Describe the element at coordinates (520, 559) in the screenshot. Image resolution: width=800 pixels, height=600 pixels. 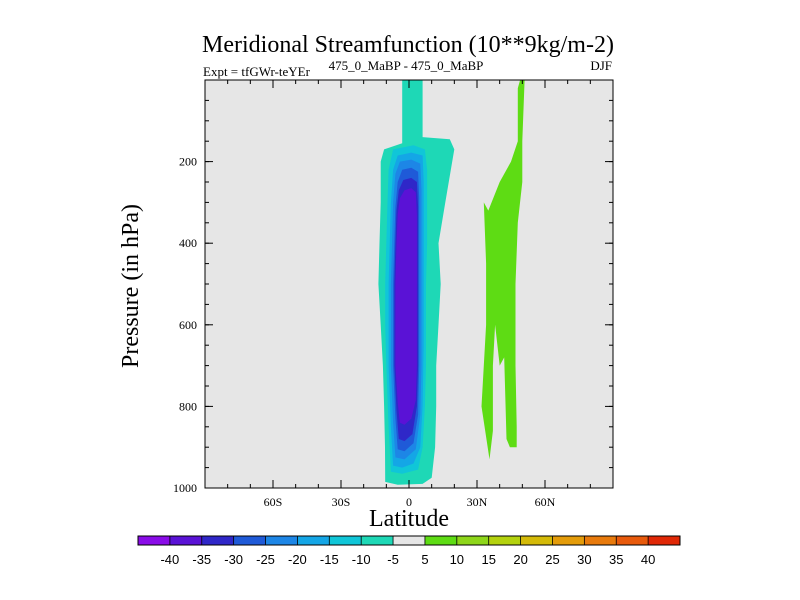
I see `colorbar-label: 20` at that location.